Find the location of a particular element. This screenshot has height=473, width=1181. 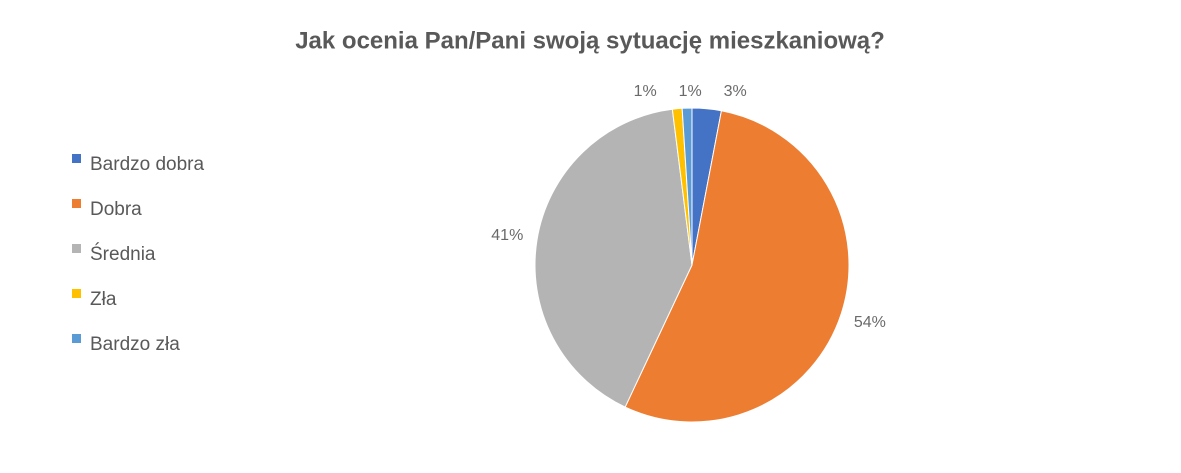

data-label: 41% is located at coordinates (507, 235).